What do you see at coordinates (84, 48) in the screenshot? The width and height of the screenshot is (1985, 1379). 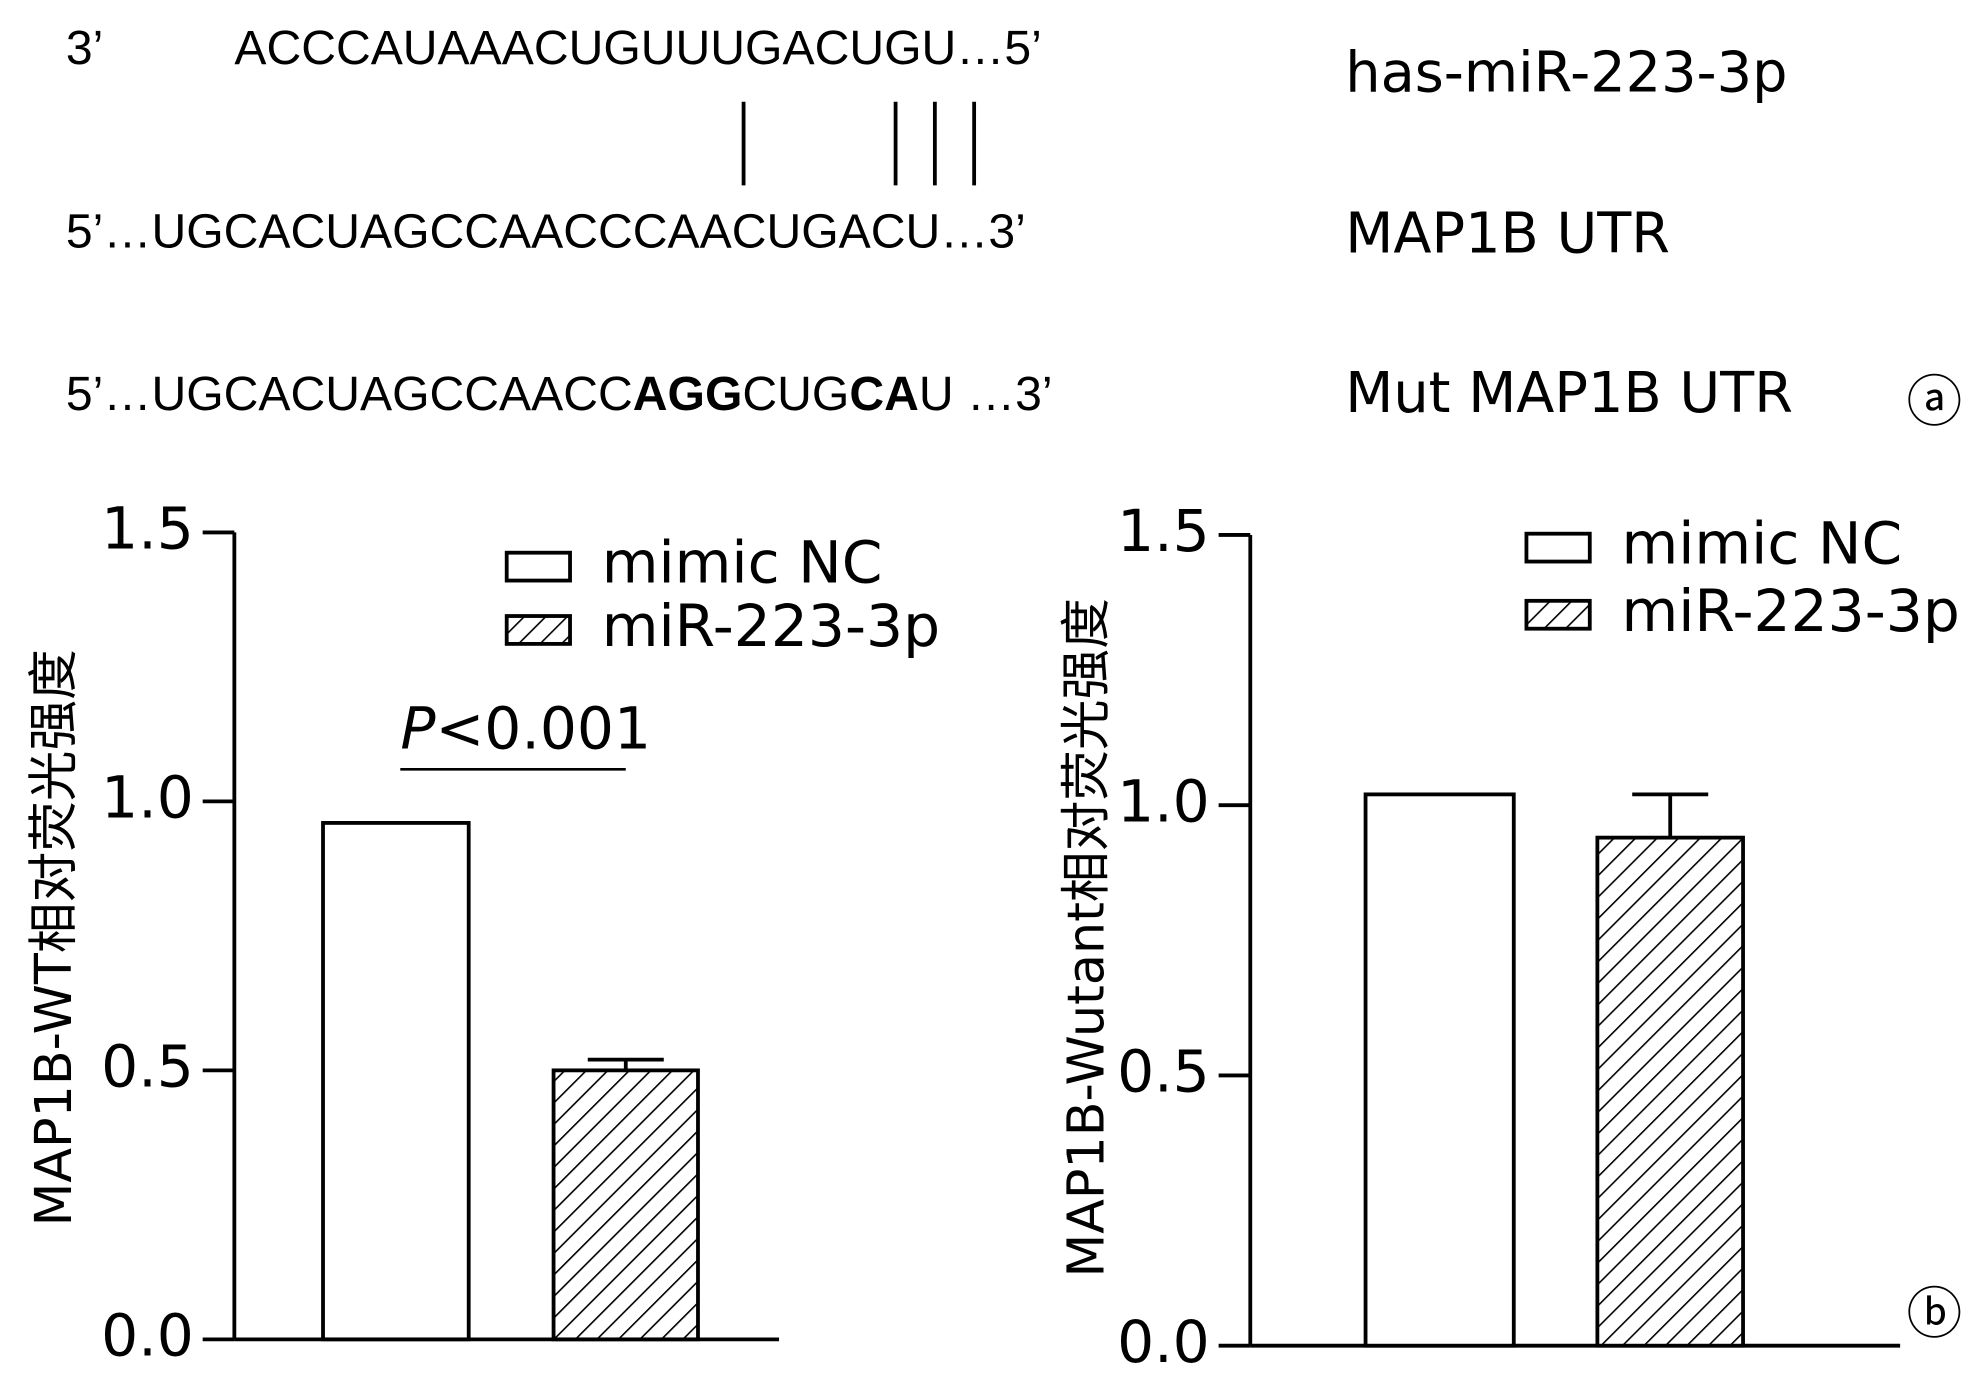 I see `seq-prefix: 3’` at bounding box center [84, 48].